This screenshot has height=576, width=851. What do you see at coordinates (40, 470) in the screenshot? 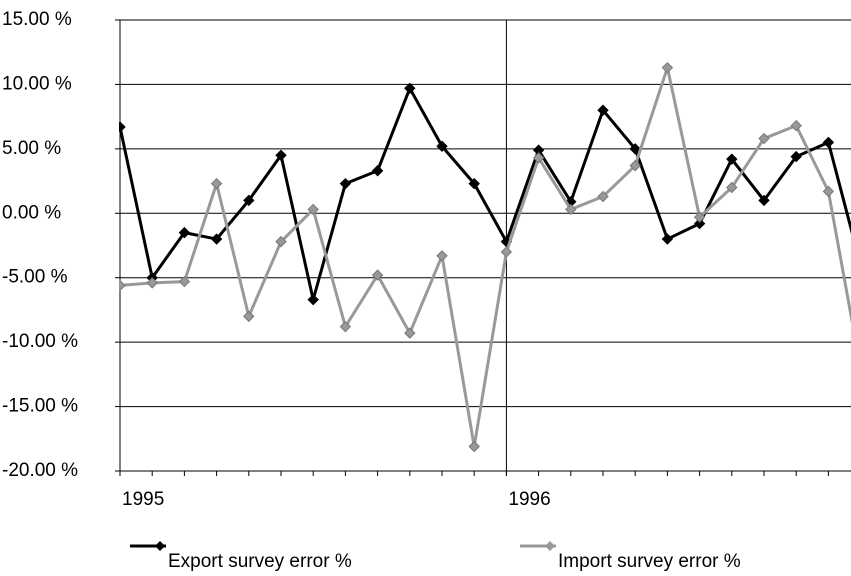
I see `y-tick-label: -20.00 %` at bounding box center [40, 470].